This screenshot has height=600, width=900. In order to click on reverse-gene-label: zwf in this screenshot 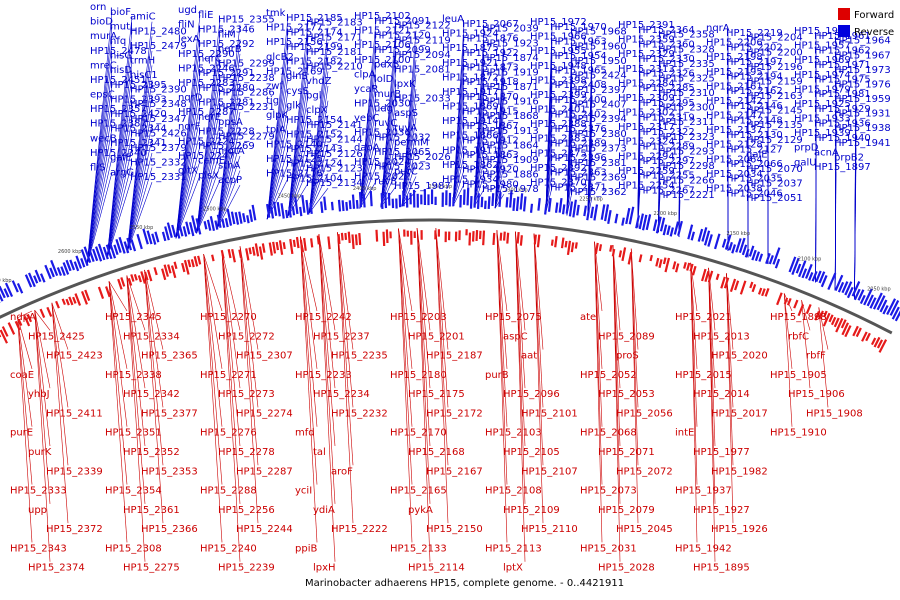, I will do `click(274, 86)`.